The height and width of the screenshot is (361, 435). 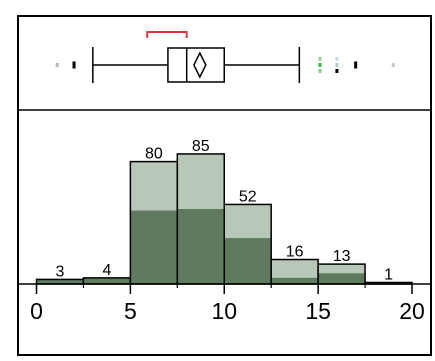 What do you see at coordinates (295, 252) in the screenshot?
I see `bar-count-label: 16` at bounding box center [295, 252].